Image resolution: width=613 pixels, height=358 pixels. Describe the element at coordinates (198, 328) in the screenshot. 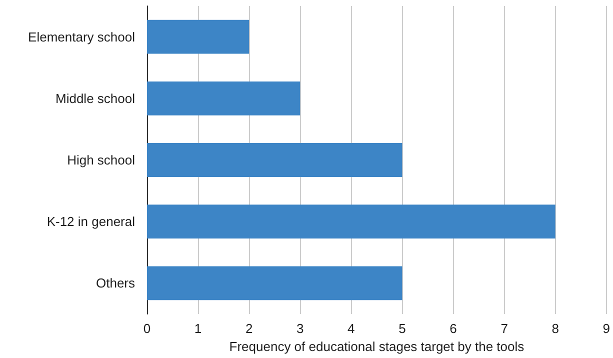

I see `x-tick-label: 1` at that location.